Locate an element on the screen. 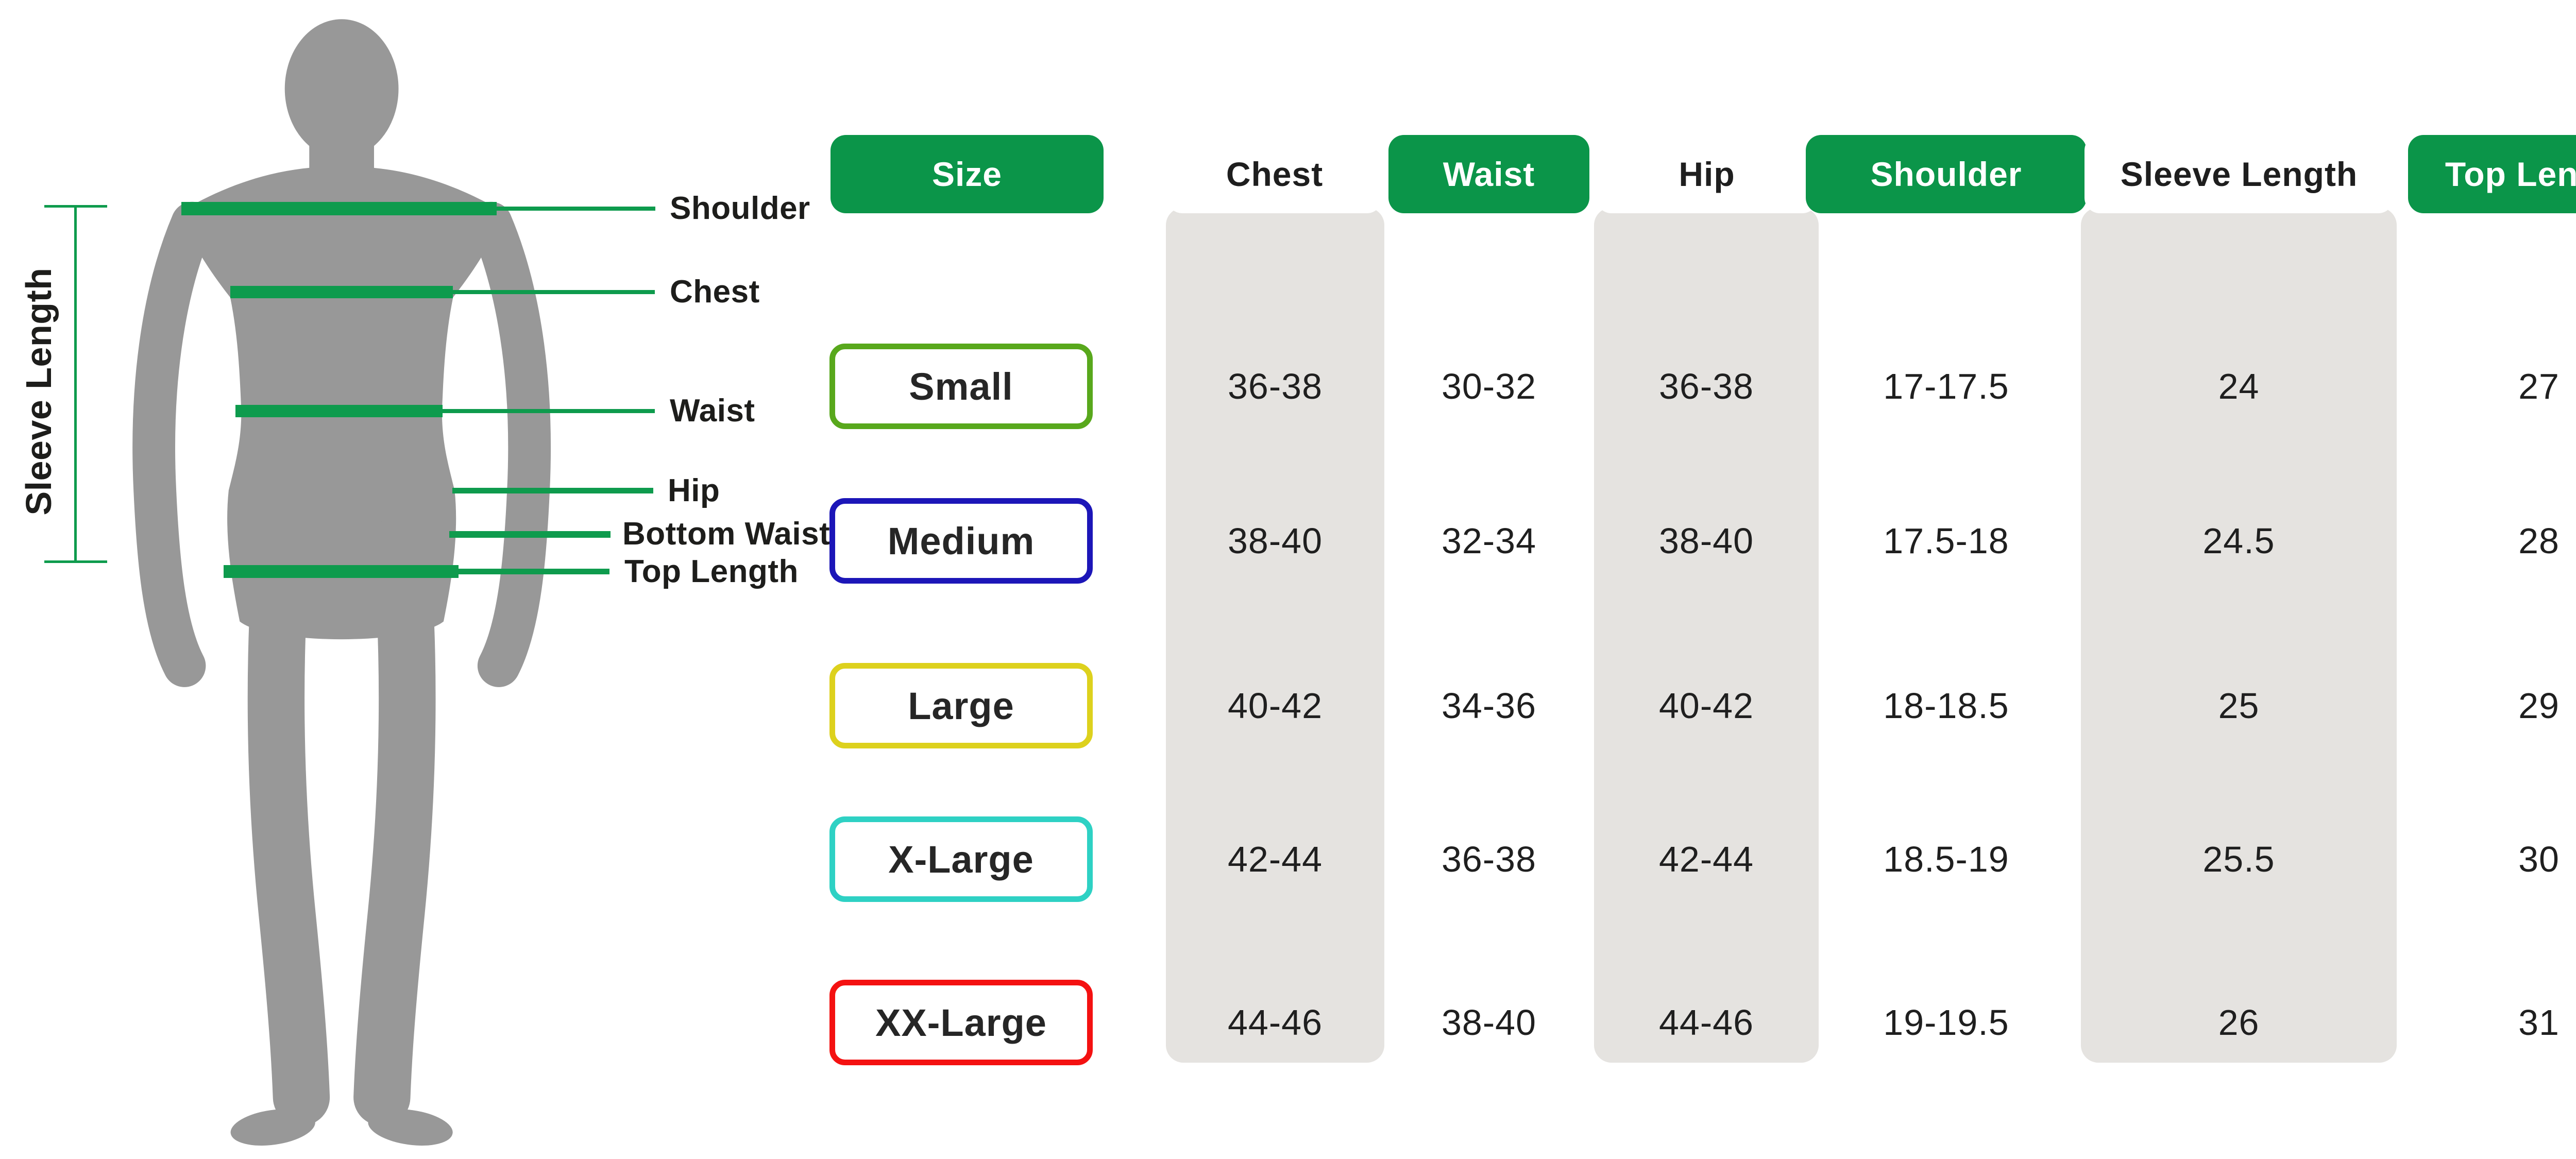  header-sleeve-length: Sleeve Length is located at coordinates (2239, 174).